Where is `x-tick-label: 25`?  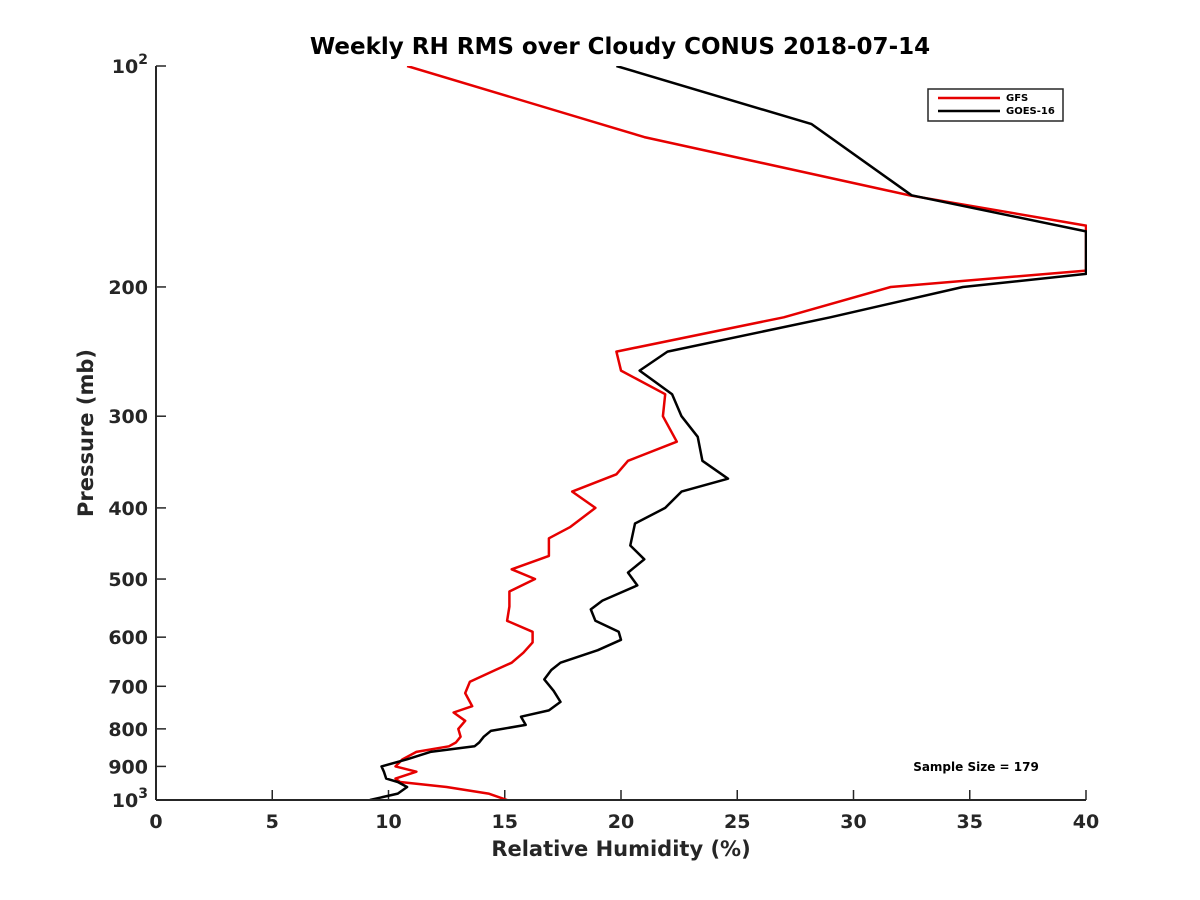 x-tick-label: 25 is located at coordinates (737, 822).